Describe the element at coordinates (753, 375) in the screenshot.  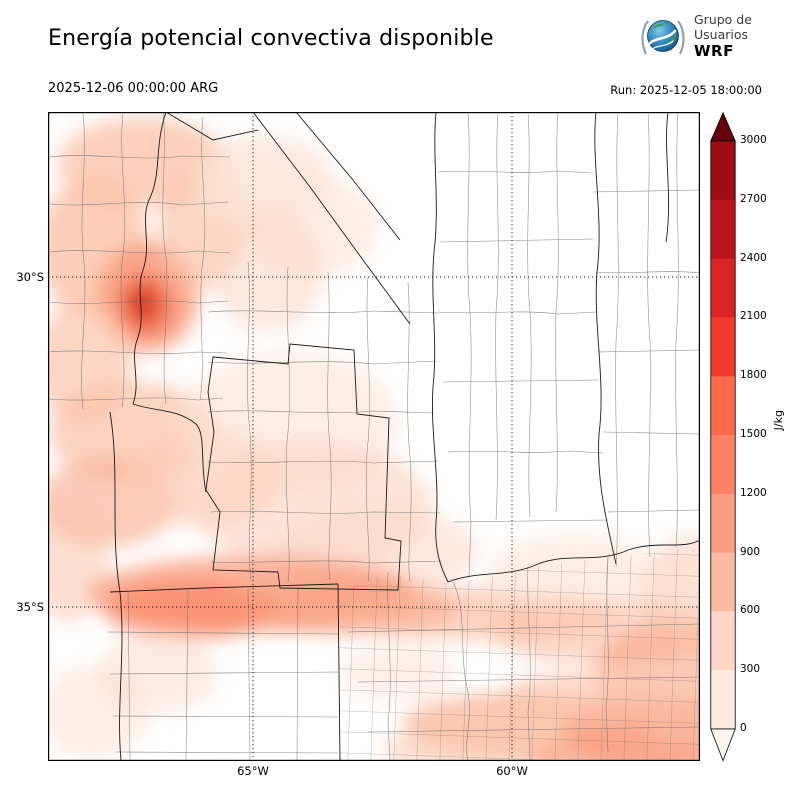
I see `colorbar-tick: 1800` at that location.